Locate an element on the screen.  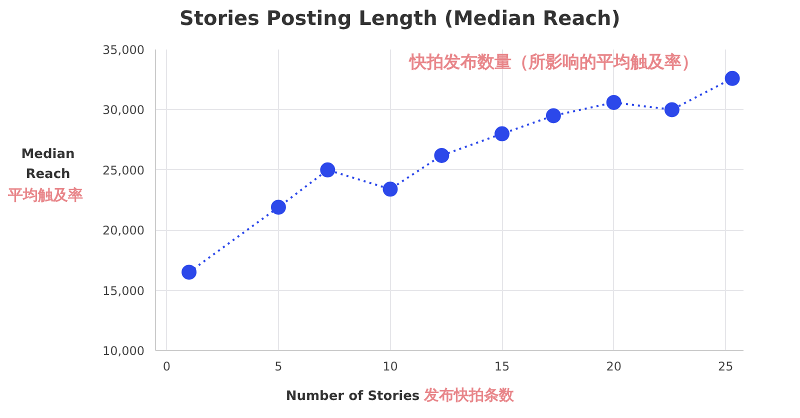
y-tick-label: 20,000 is located at coordinates (123, 231).